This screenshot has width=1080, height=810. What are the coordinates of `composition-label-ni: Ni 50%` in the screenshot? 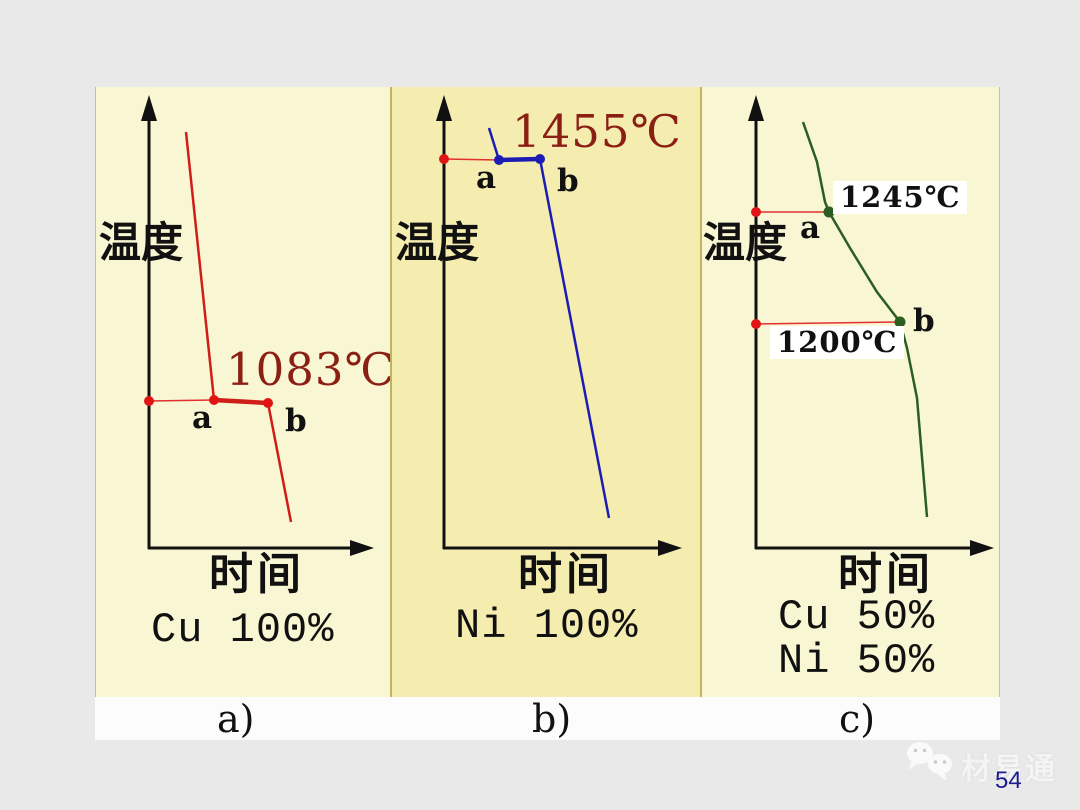 It's located at (857, 661).